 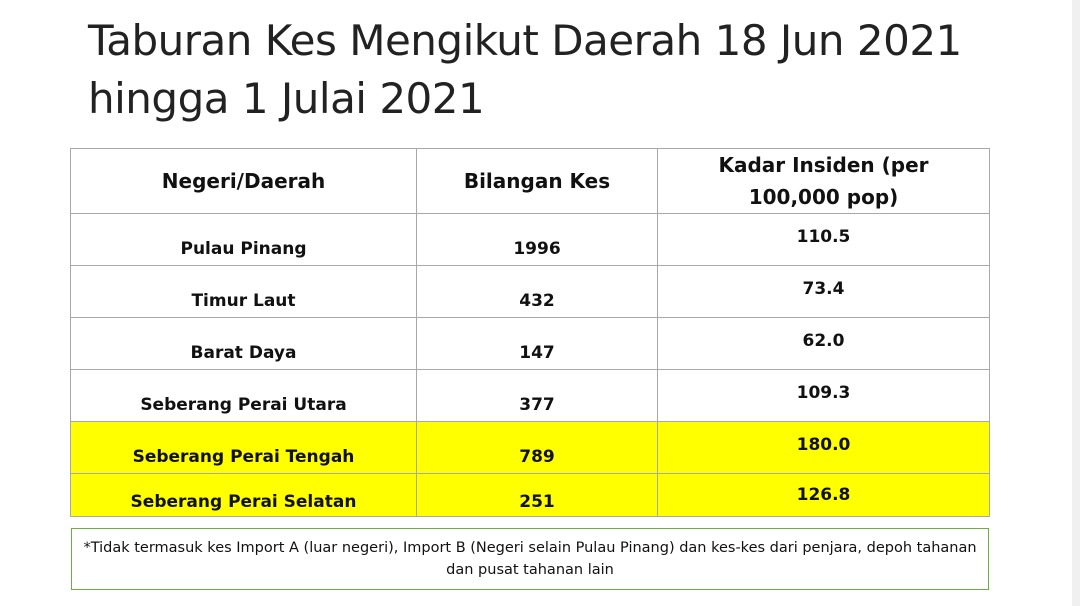 I want to click on region-name: Timur Laut, so click(x=243, y=301).